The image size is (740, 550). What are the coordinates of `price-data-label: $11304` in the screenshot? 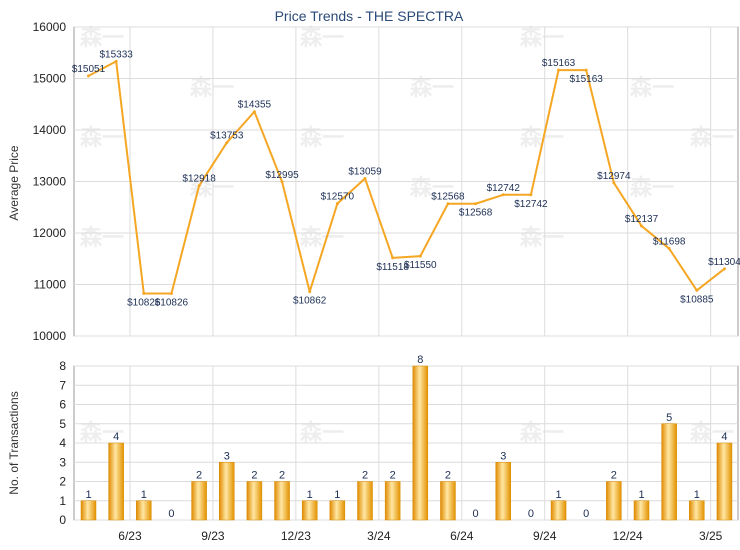 It's located at (724, 262).